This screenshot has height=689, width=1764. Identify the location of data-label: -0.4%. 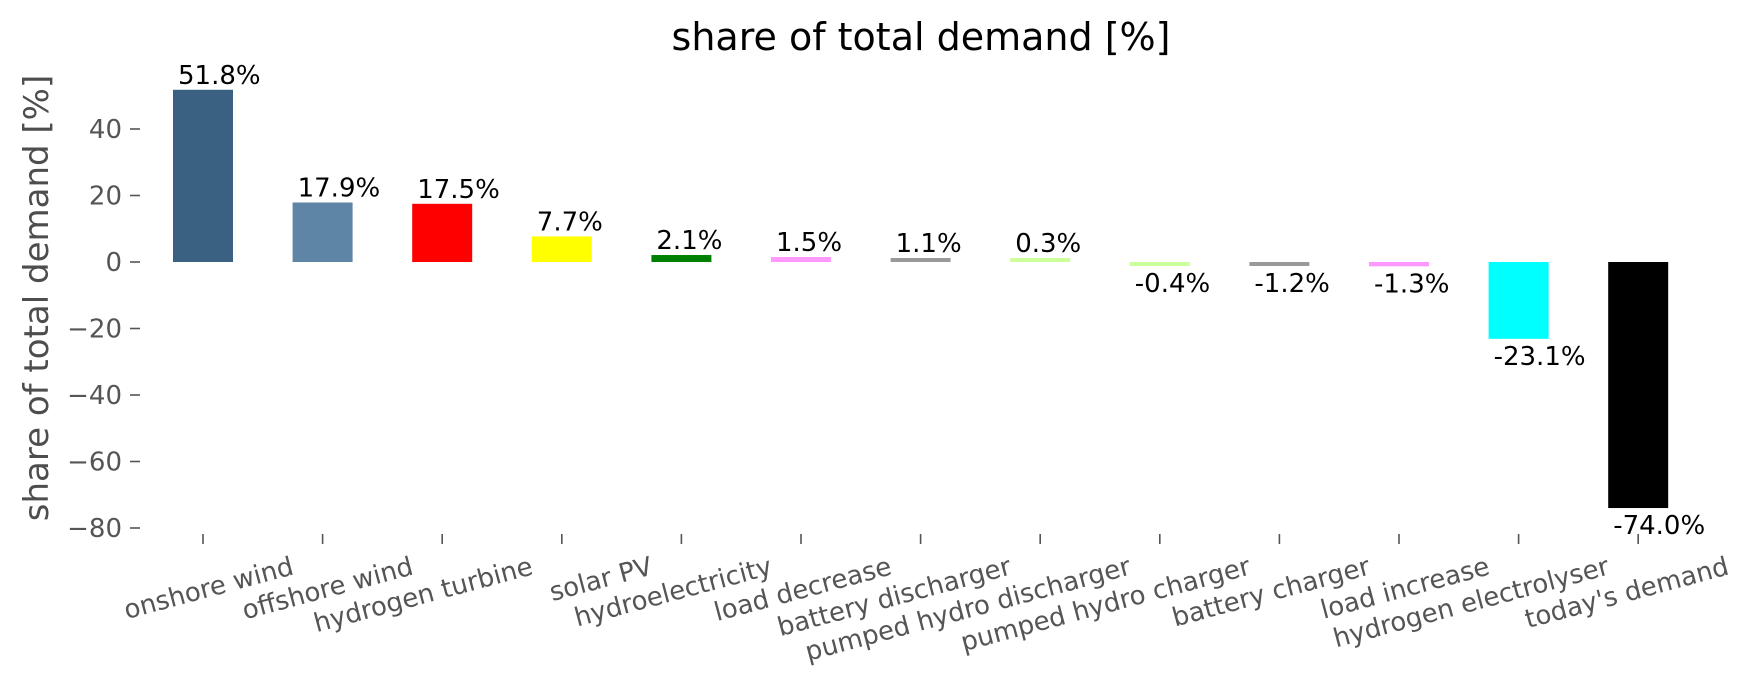
(1172, 284).